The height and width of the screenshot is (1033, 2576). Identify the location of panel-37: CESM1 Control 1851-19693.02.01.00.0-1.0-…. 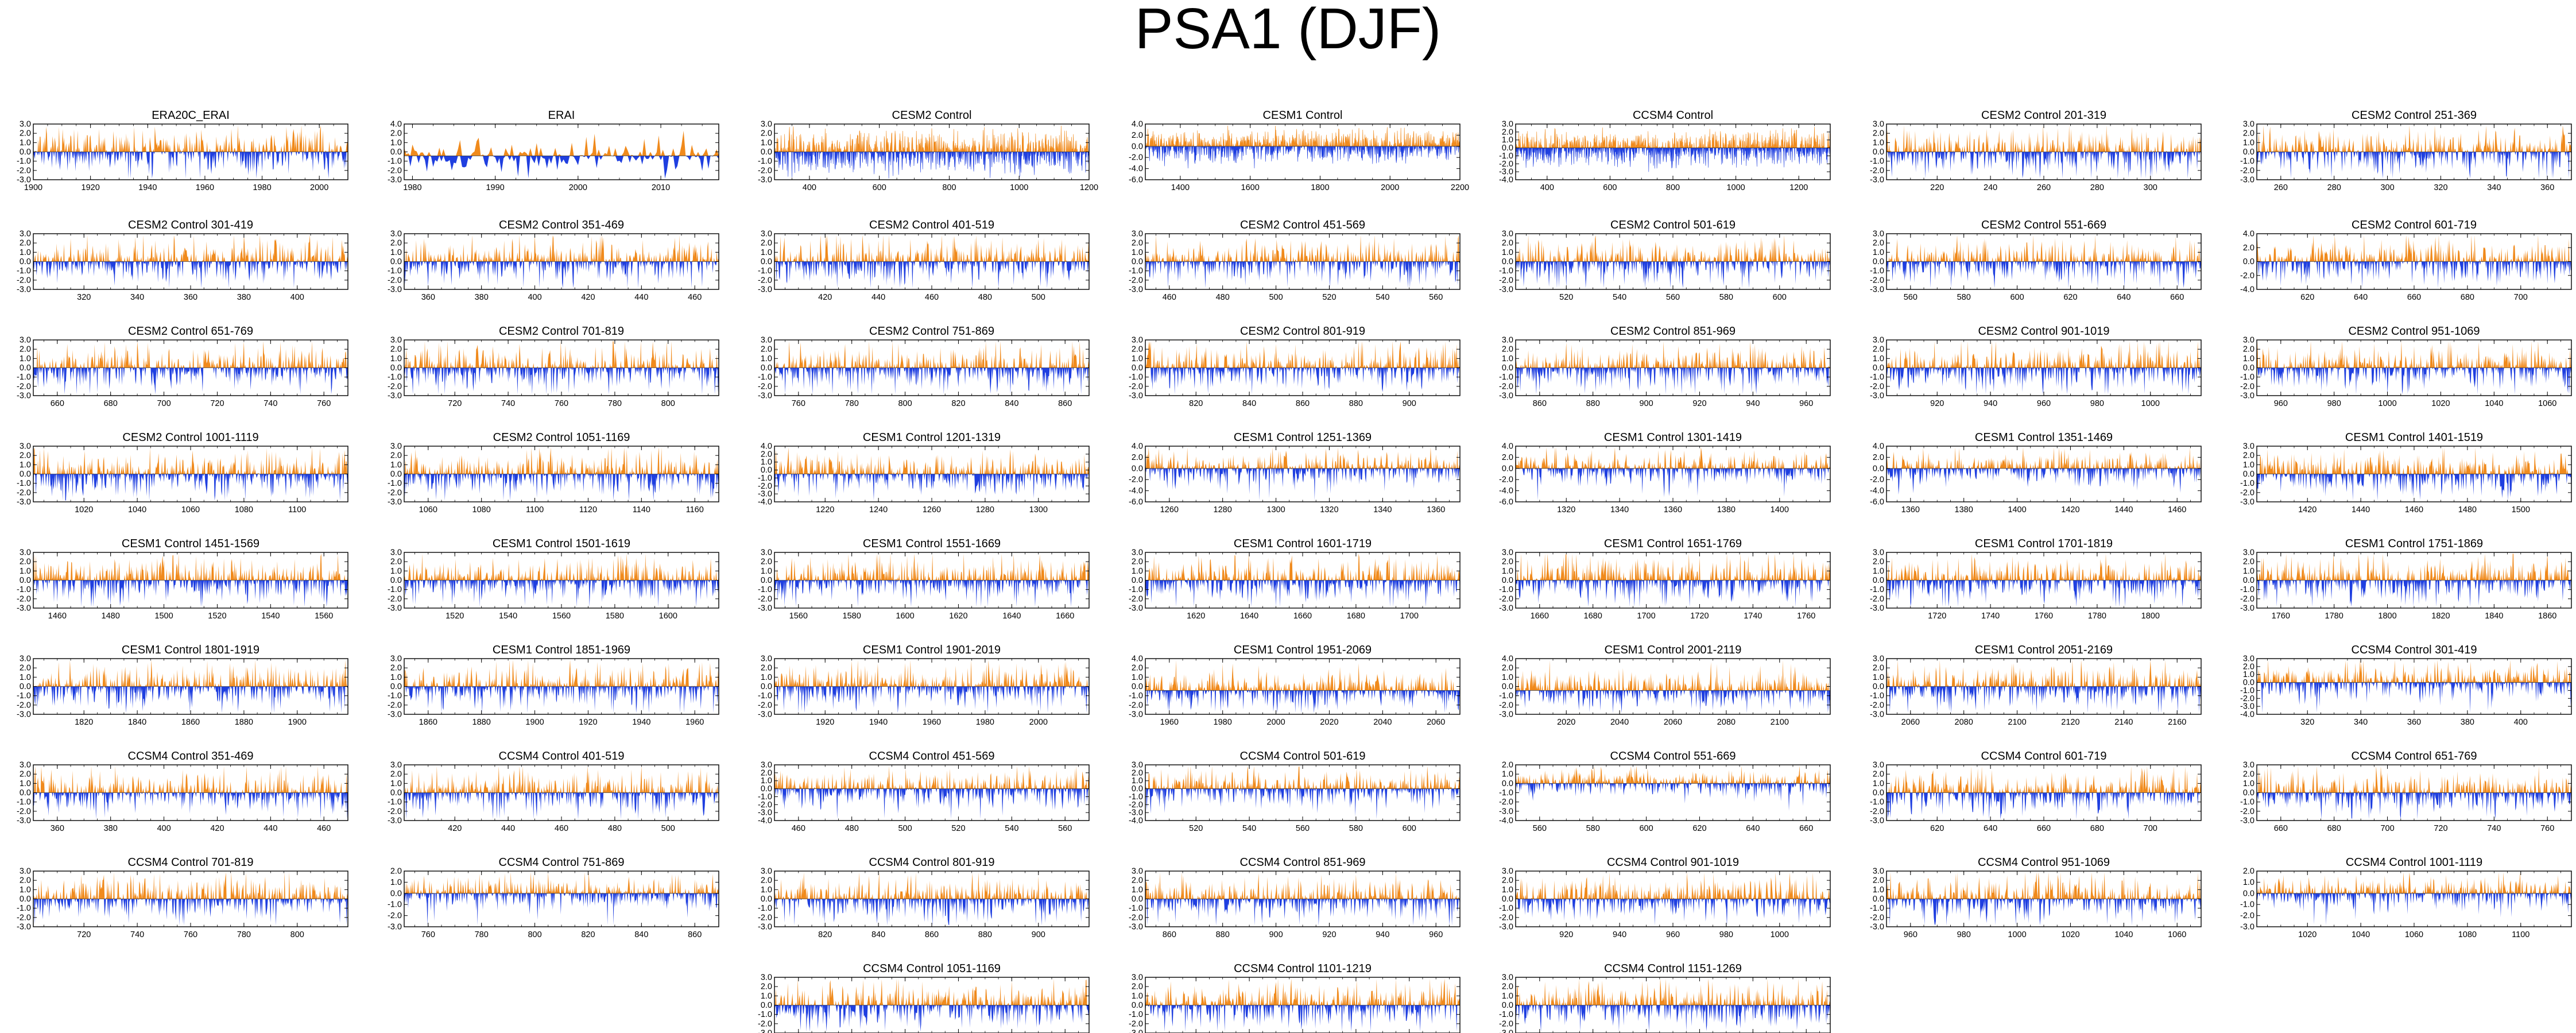
(553, 685).